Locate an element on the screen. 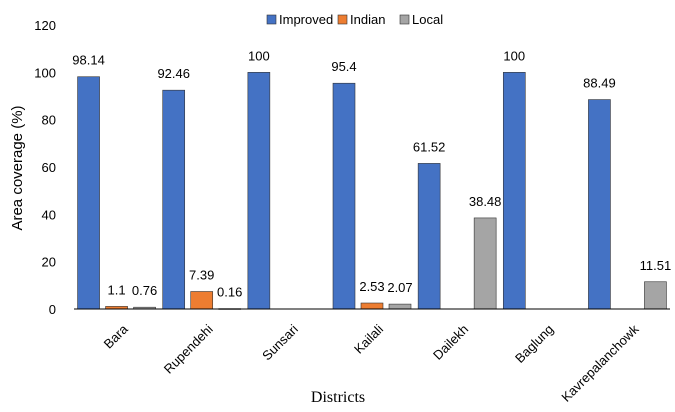  x-axis-title: Districts is located at coordinates (338, 397).